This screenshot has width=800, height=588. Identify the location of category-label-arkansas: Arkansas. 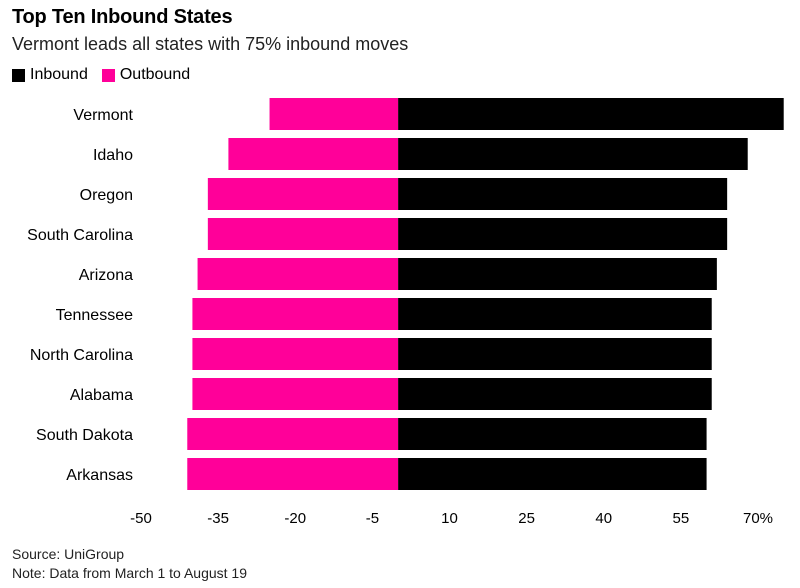
(99, 475).